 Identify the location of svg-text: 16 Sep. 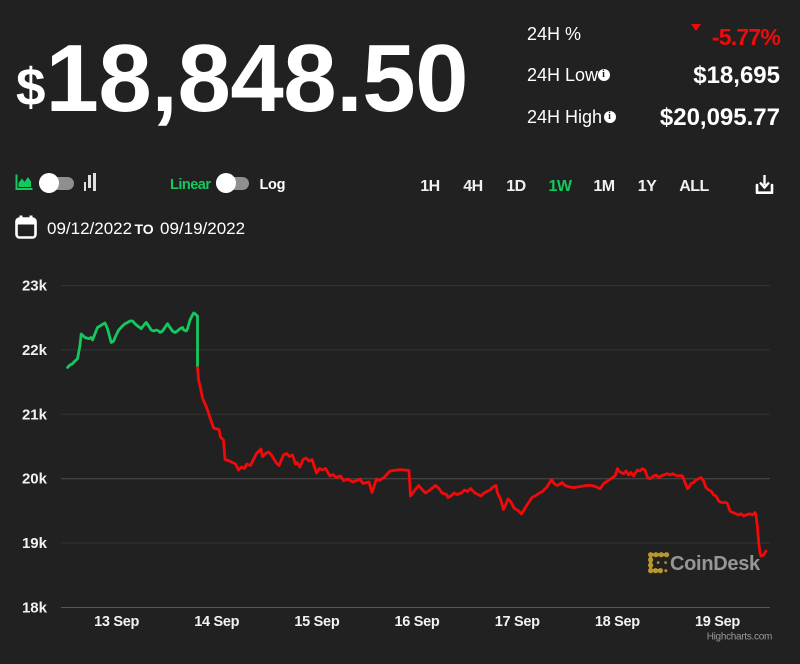
(417, 622).